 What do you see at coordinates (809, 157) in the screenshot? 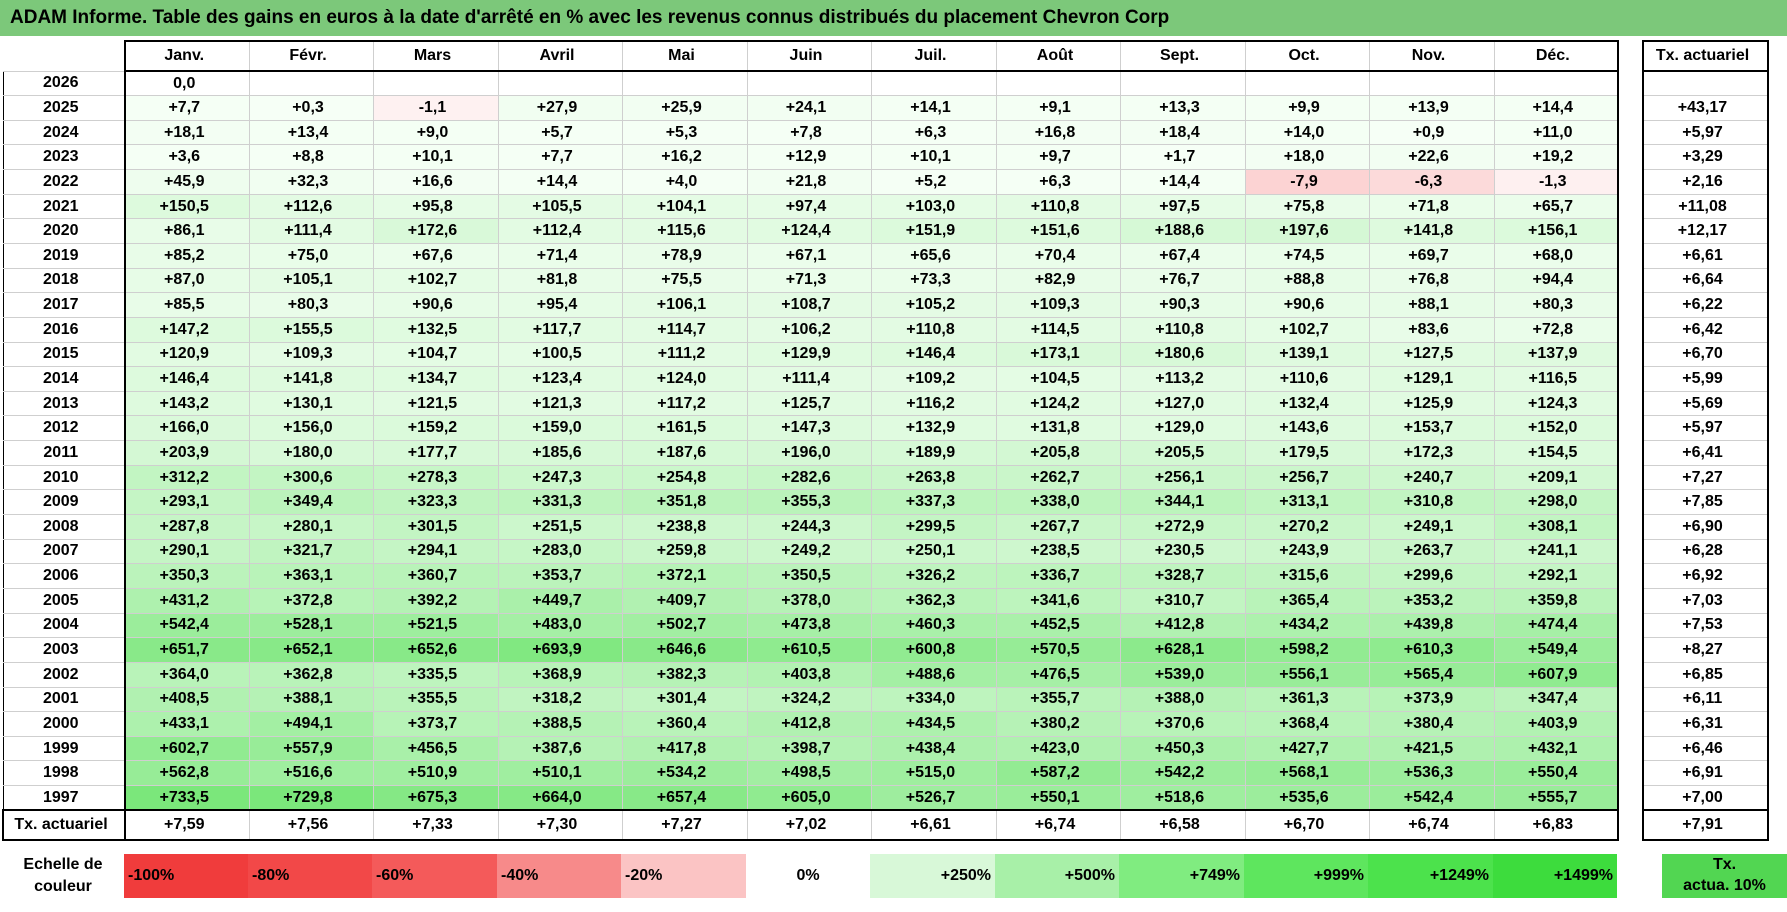
I see `gain-cell: +12,9` at bounding box center [809, 157].